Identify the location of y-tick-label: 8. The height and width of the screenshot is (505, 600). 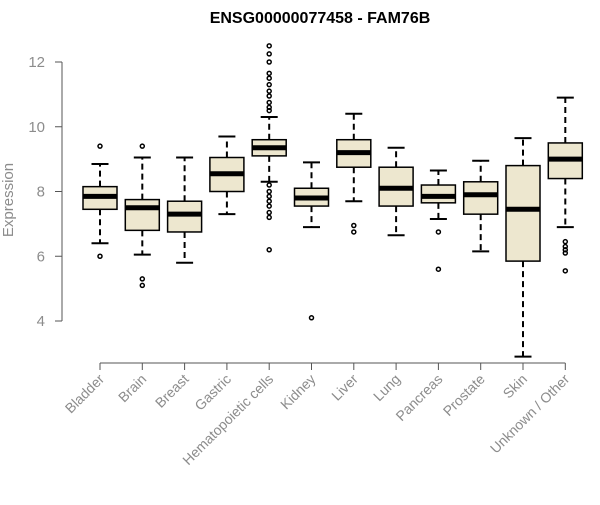
(41, 192).